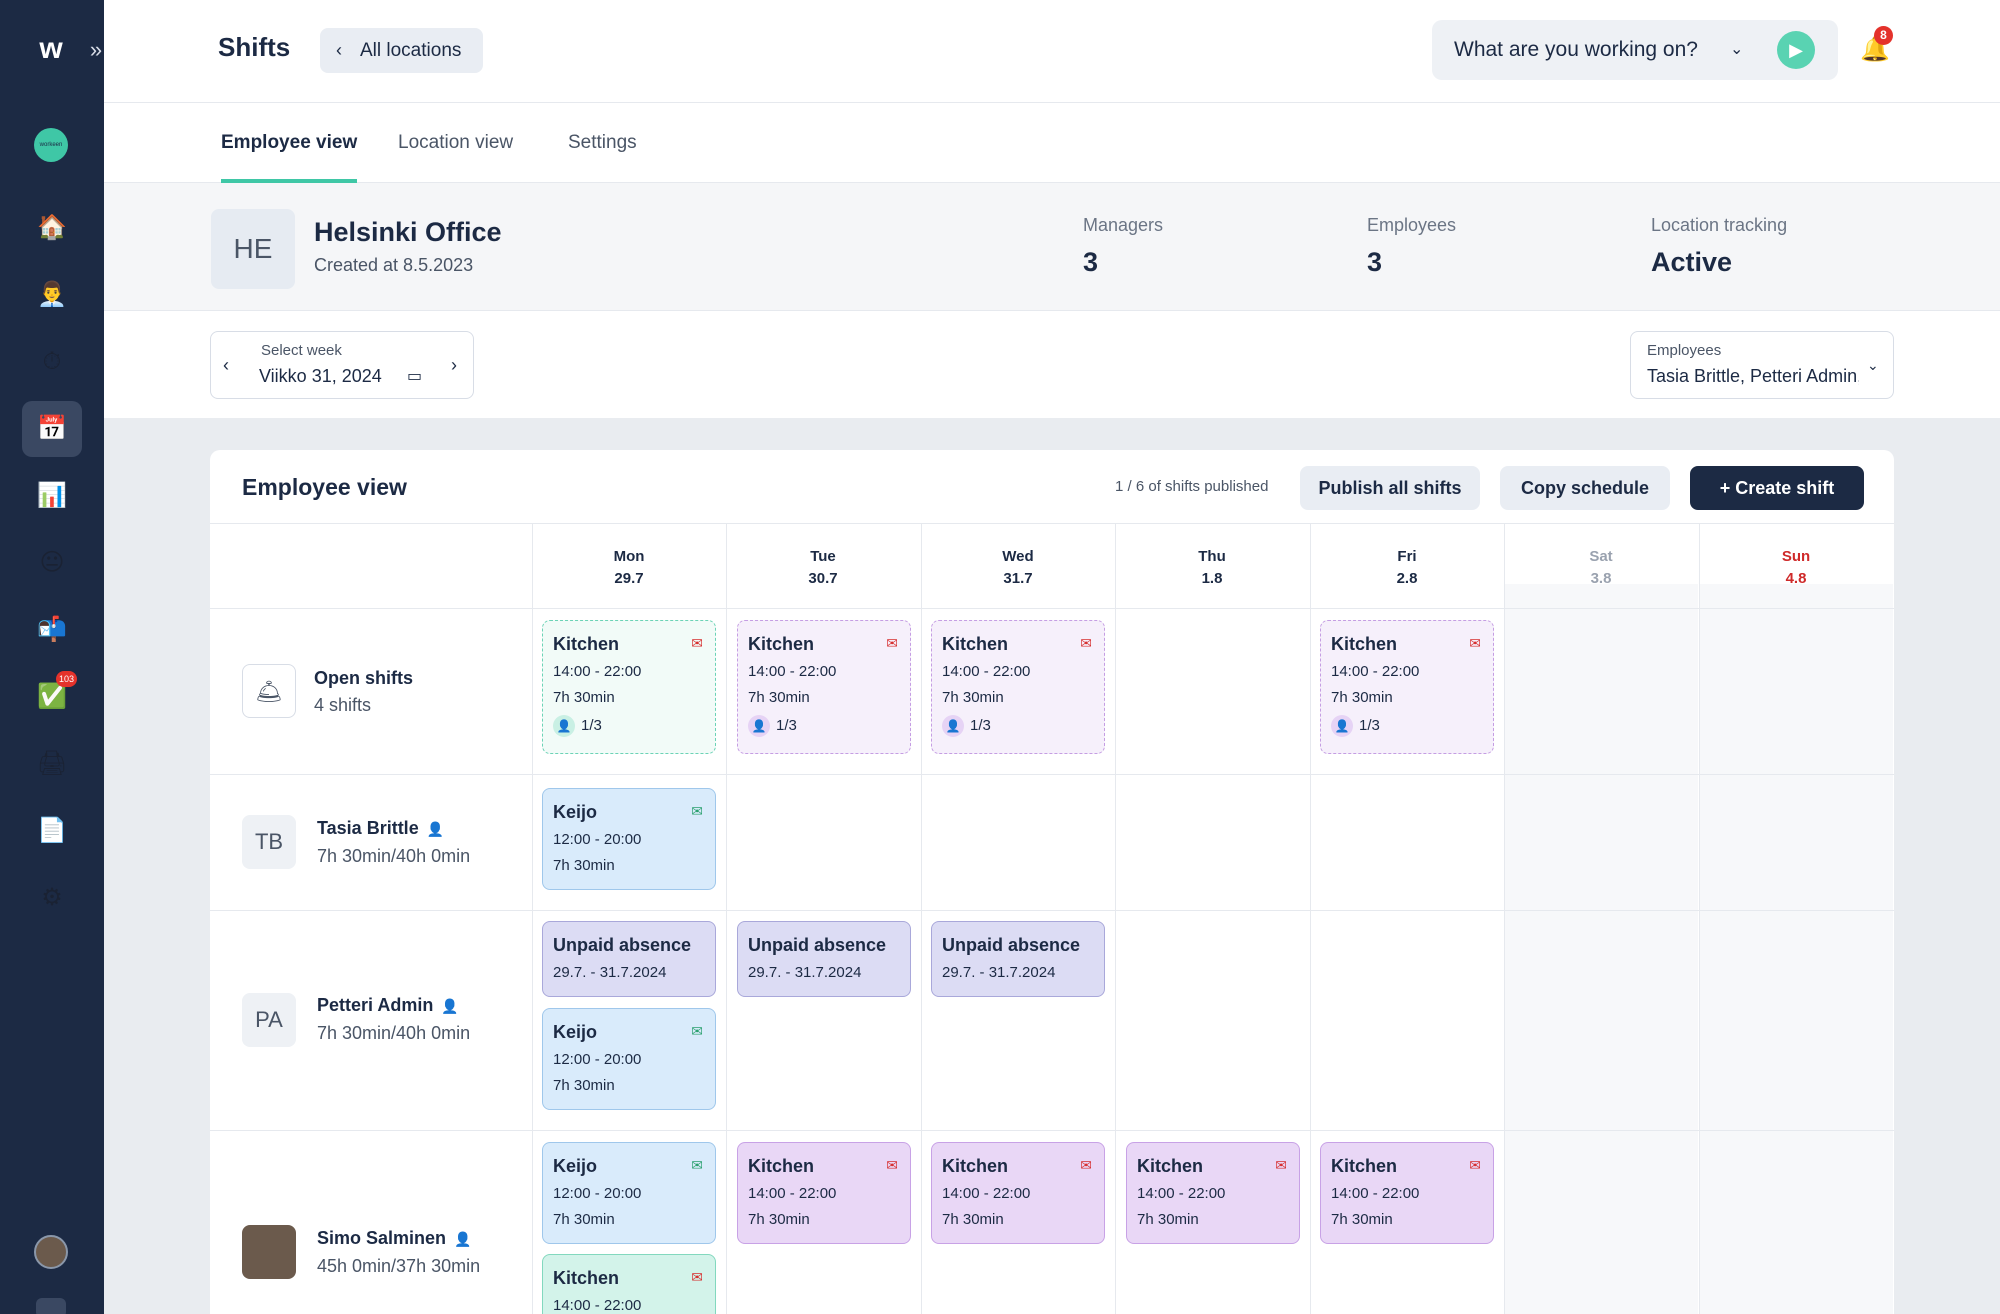 Image resolution: width=2000 pixels, height=1314 pixels. I want to click on sidebar: w » workeen 🏠 👨‍💼 ⏱ 📅 📊 😐 📬 ✅ 103 🖨 📄 ⚙, so click(56, 657).